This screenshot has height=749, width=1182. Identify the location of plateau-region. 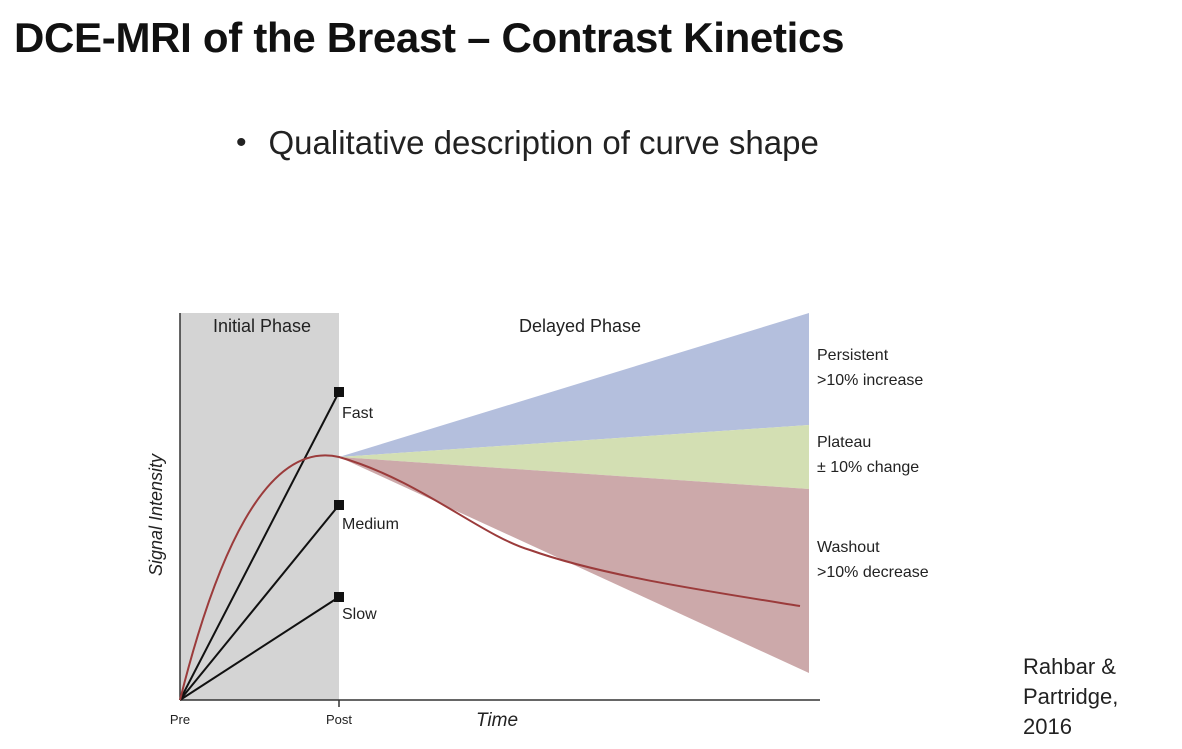
(574, 457).